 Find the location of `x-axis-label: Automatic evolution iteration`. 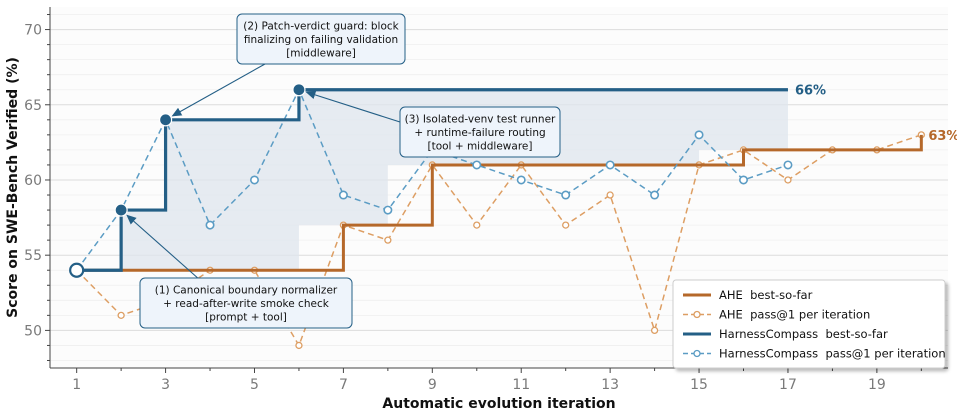

x-axis-label: Automatic evolution iteration is located at coordinates (498, 404).